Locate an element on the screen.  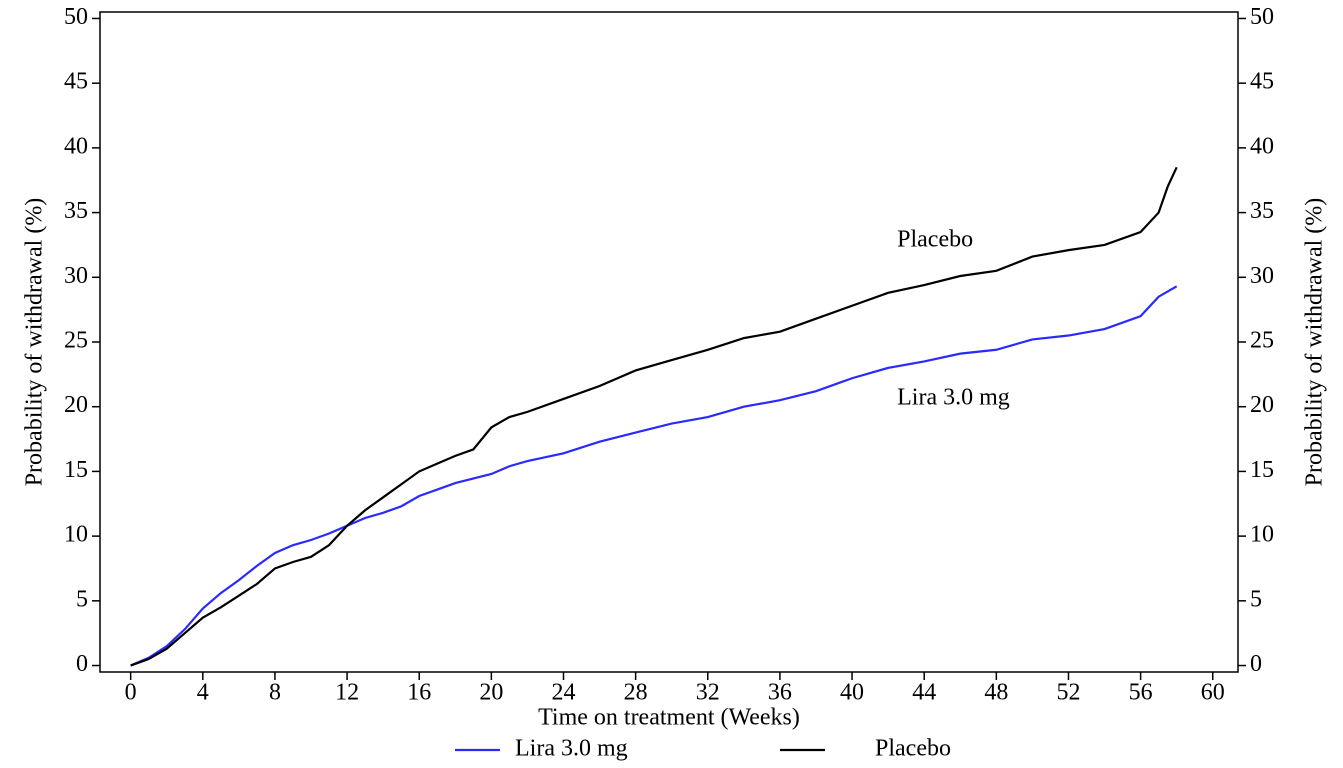
y-tick-label: 50 is located at coordinates (76, 17).